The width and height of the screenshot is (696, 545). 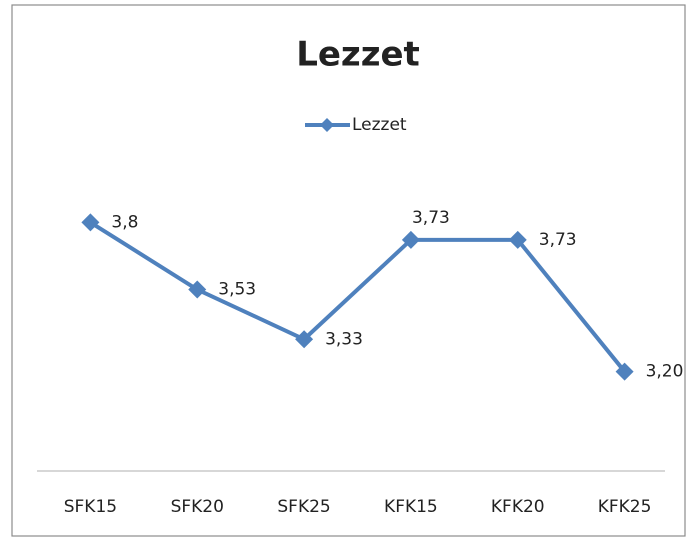 What do you see at coordinates (237, 290) in the screenshot?
I see `data-label: 3,53` at bounding box center [237, 290].